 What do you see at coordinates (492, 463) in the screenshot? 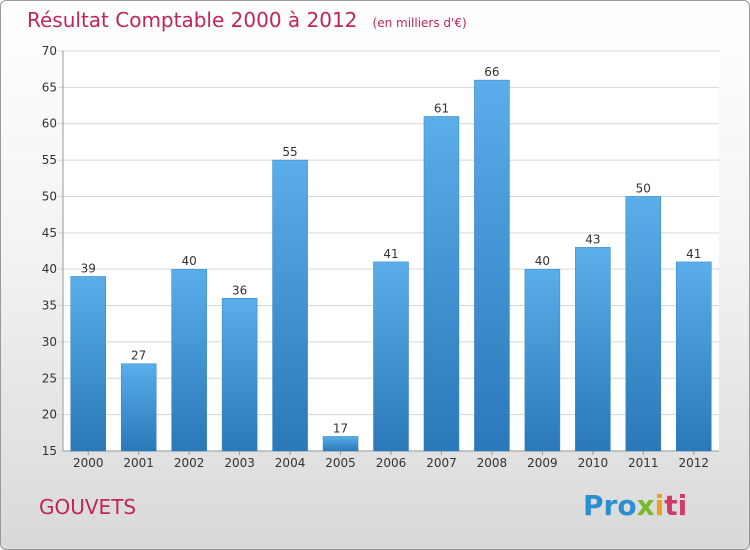
I see `x-tick-label: 2008` at bounding box center [492, 463].